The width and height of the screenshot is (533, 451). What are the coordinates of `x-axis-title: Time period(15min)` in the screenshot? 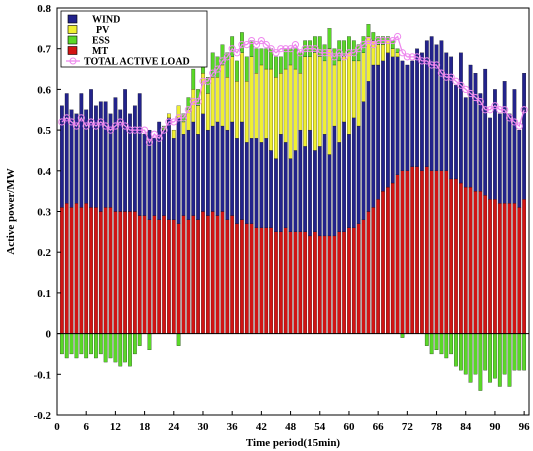 It's located at (293, 443).